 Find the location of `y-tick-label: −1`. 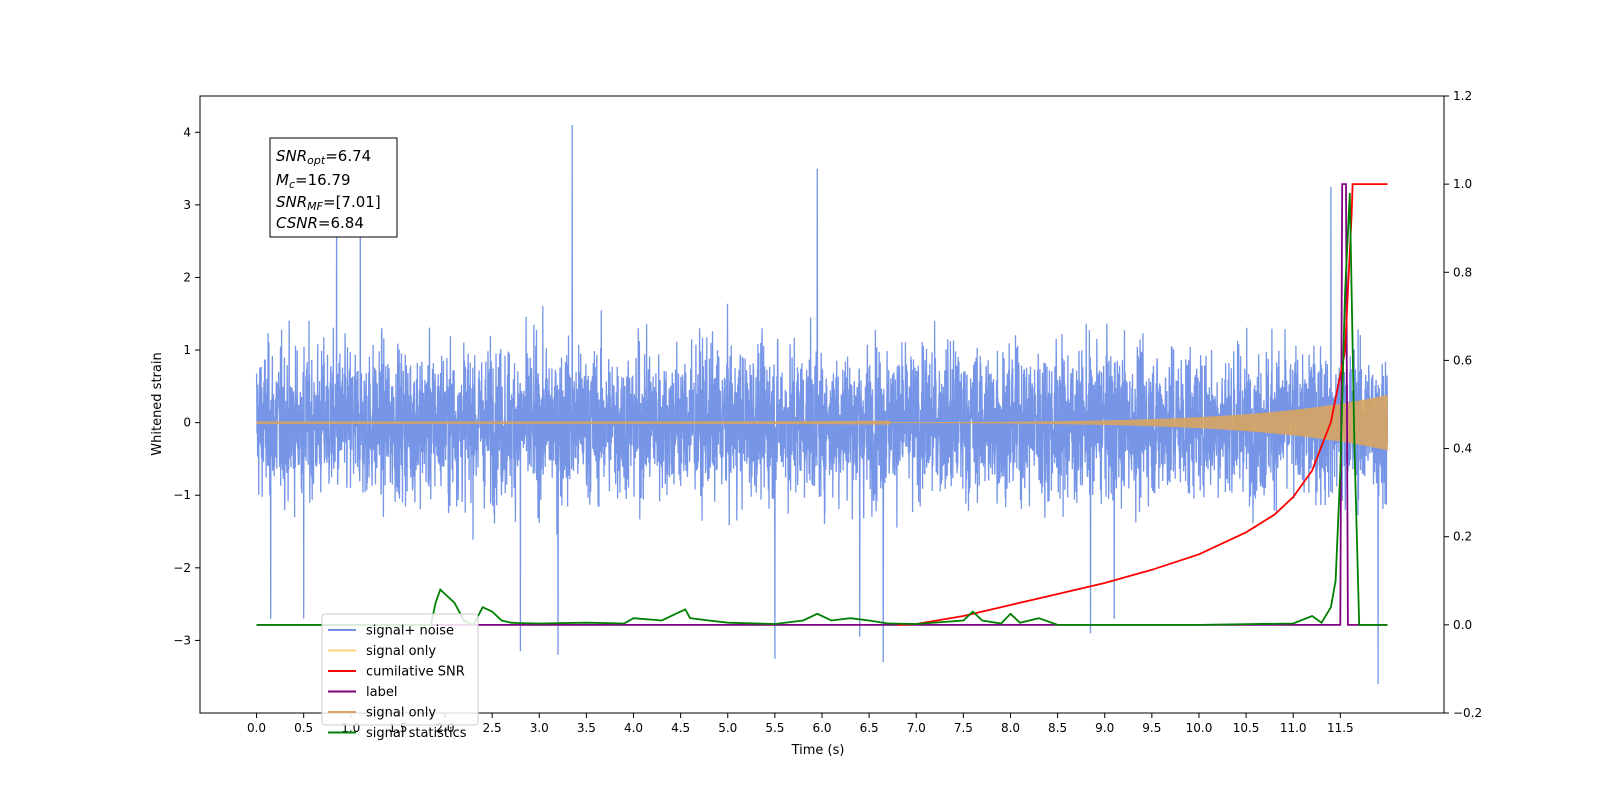

y-tick-label: −1 is located at coordinates (182, 495).